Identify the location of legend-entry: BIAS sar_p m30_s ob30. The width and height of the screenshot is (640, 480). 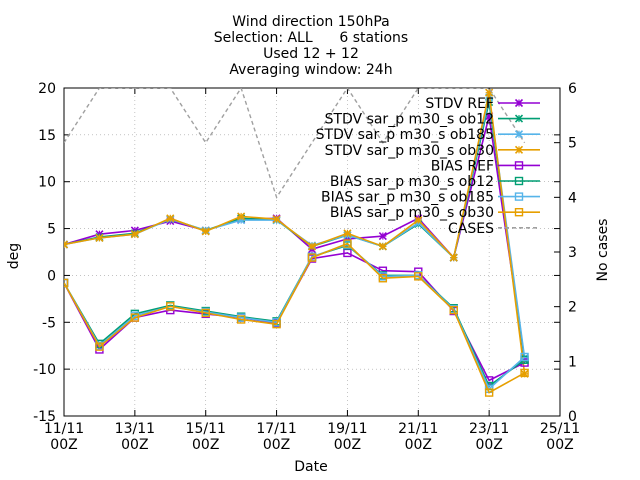
(435, 213).